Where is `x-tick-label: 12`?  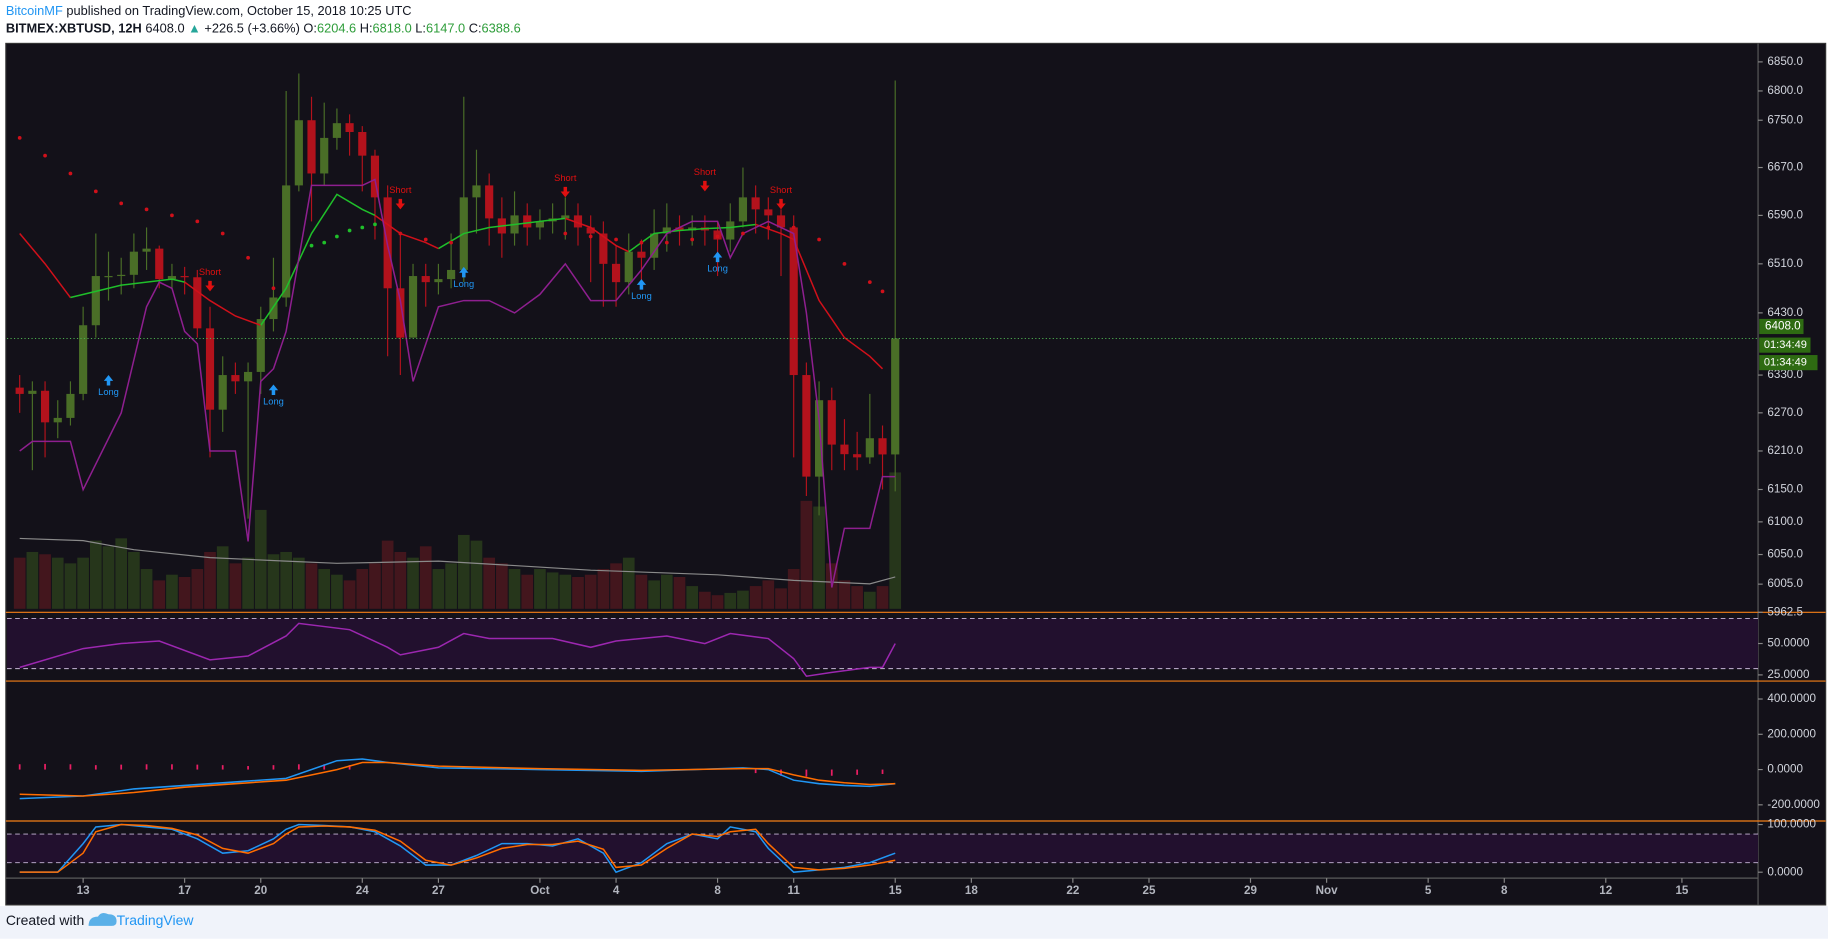
x-tick-label: 12 is located at coordinates (1605, 890).